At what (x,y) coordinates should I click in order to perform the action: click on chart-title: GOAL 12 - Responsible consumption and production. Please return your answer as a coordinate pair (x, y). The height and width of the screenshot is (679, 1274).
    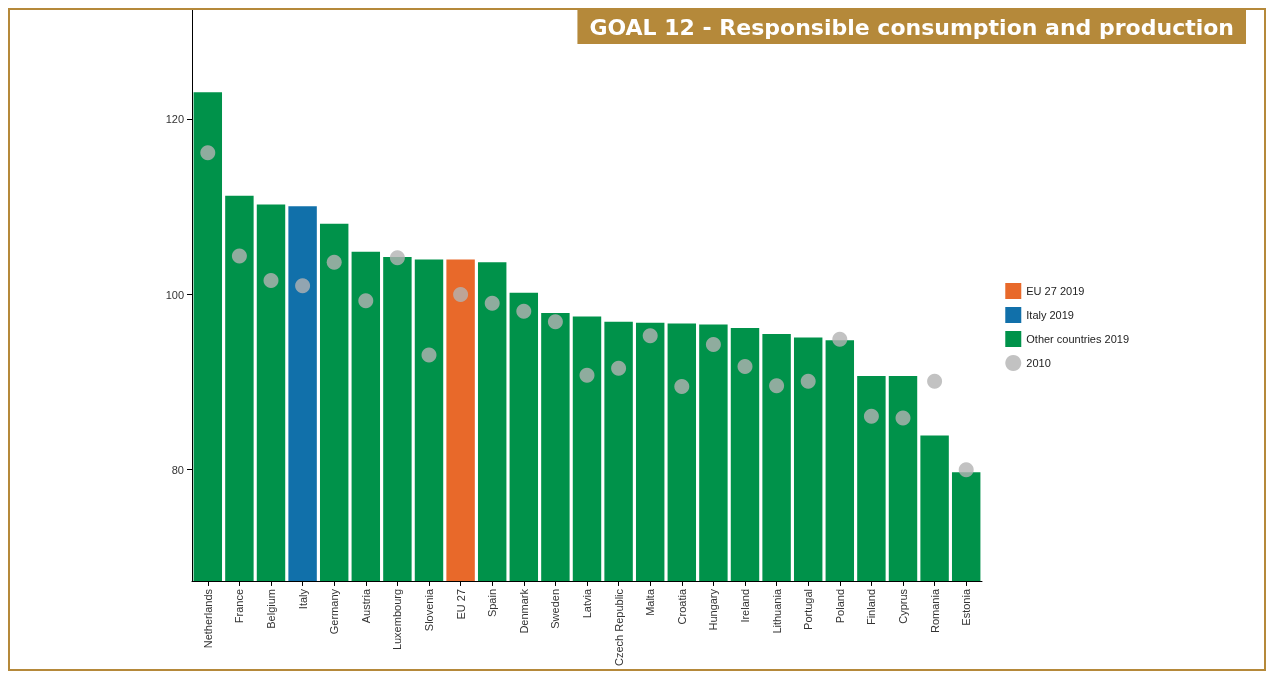
    Looking at the image, I should click on (911, 27).